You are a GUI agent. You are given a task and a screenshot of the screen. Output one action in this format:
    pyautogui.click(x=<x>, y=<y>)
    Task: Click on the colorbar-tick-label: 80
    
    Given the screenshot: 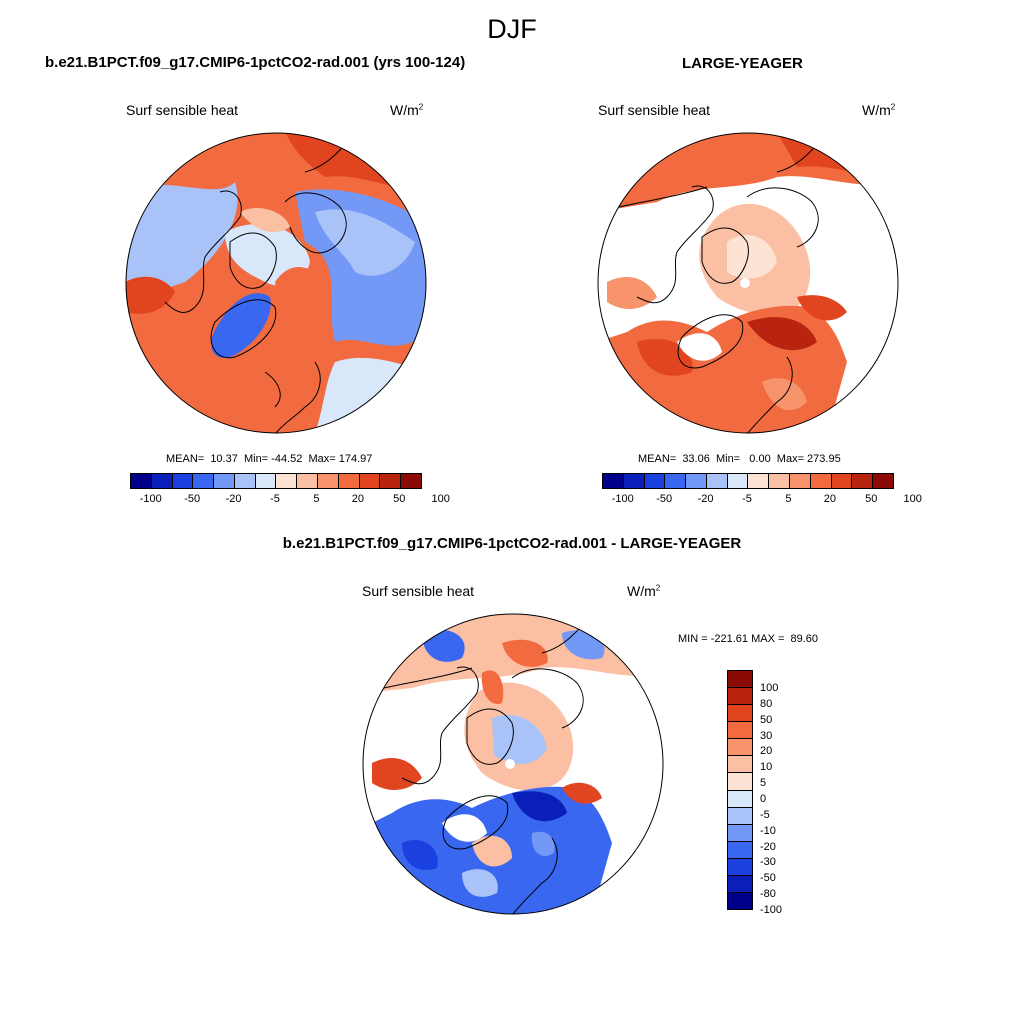 What is the action you would take?
    pyautogui.click(x=766, y=703)
    